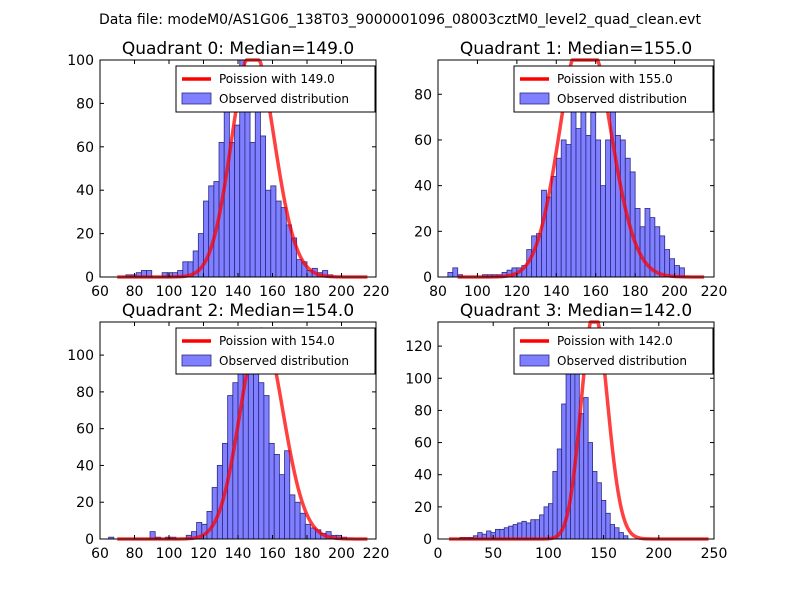  Describe the element at coordinates (307, 292) in the screenshot. I see `x-tick-label: 180` at that location.